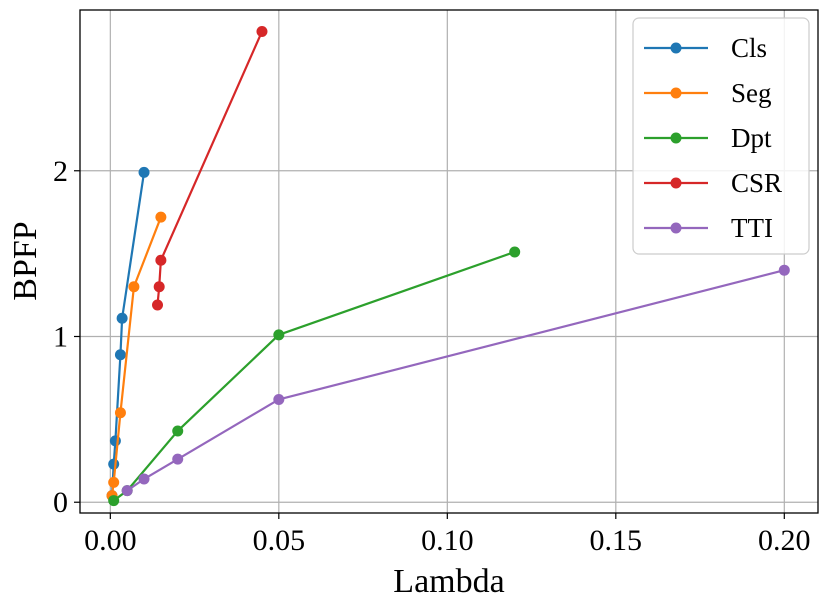 This screenshot has width=830, height=609. What do you see at coordinates (676, 138) in the screenshot?
I see `legend-marker-dpt` at bounding box center [676, 138].